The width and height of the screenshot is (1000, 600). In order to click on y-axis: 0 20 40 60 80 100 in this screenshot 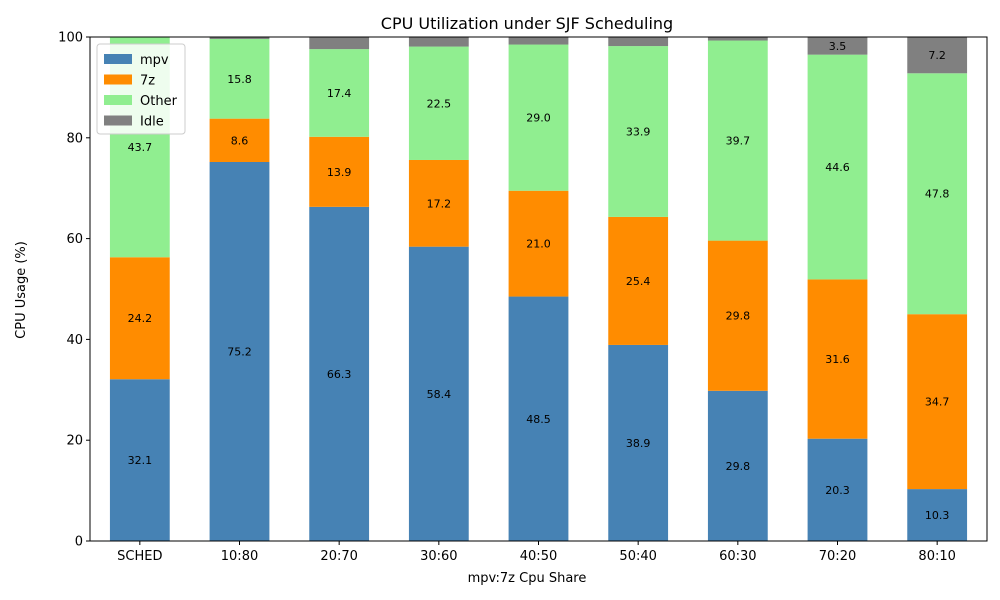, I will do `click(74, 290)`.